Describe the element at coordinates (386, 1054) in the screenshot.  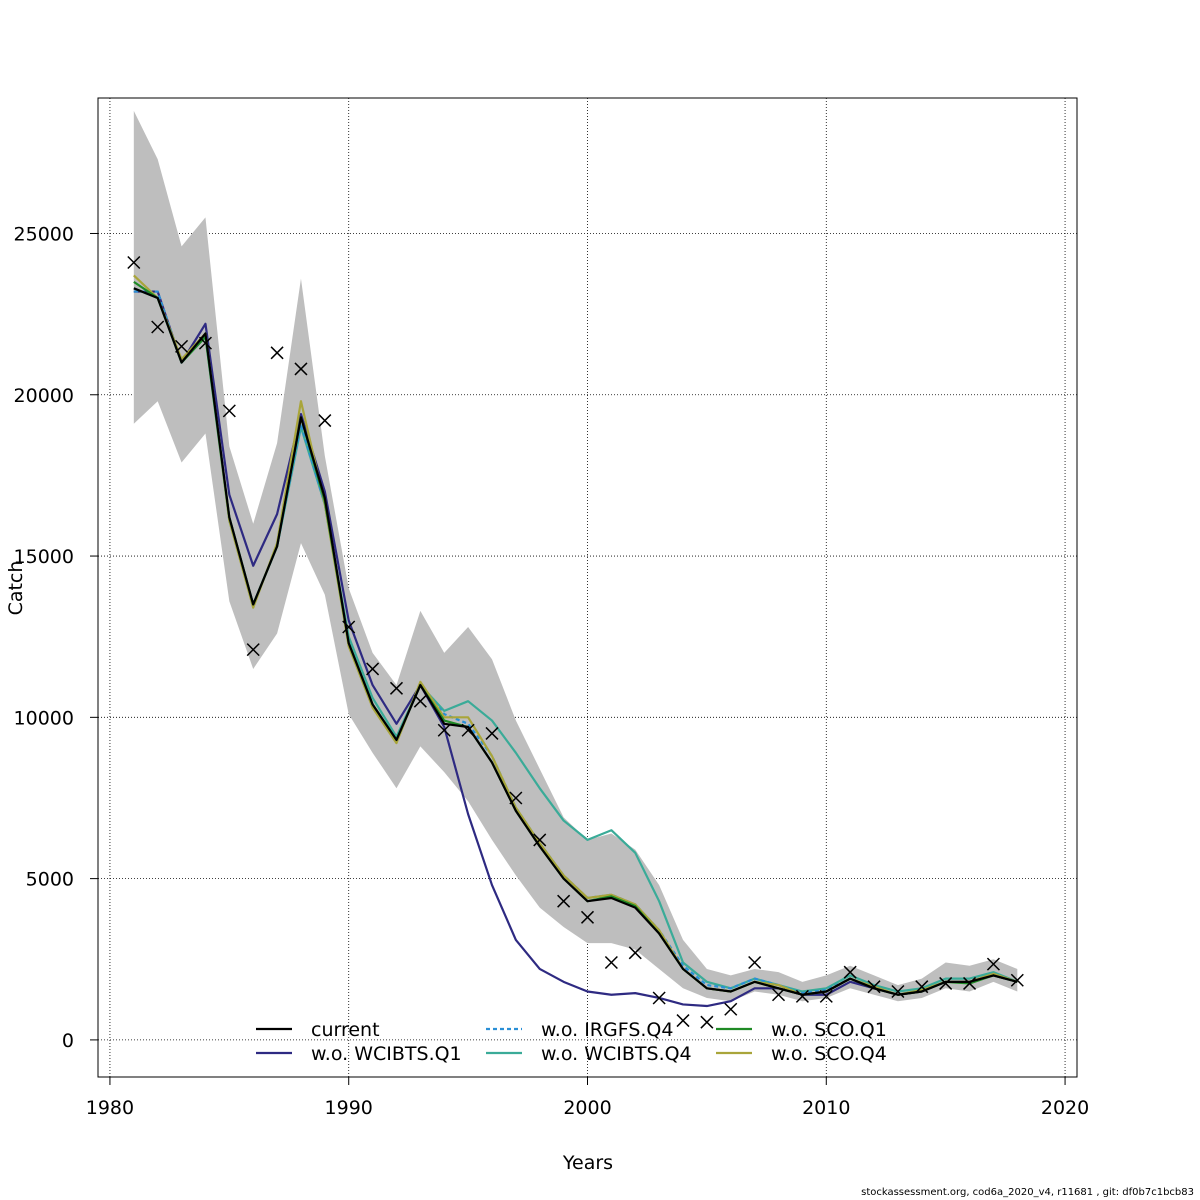
I see `legend-label: w.o. WCIBTS.Q1` at that location.